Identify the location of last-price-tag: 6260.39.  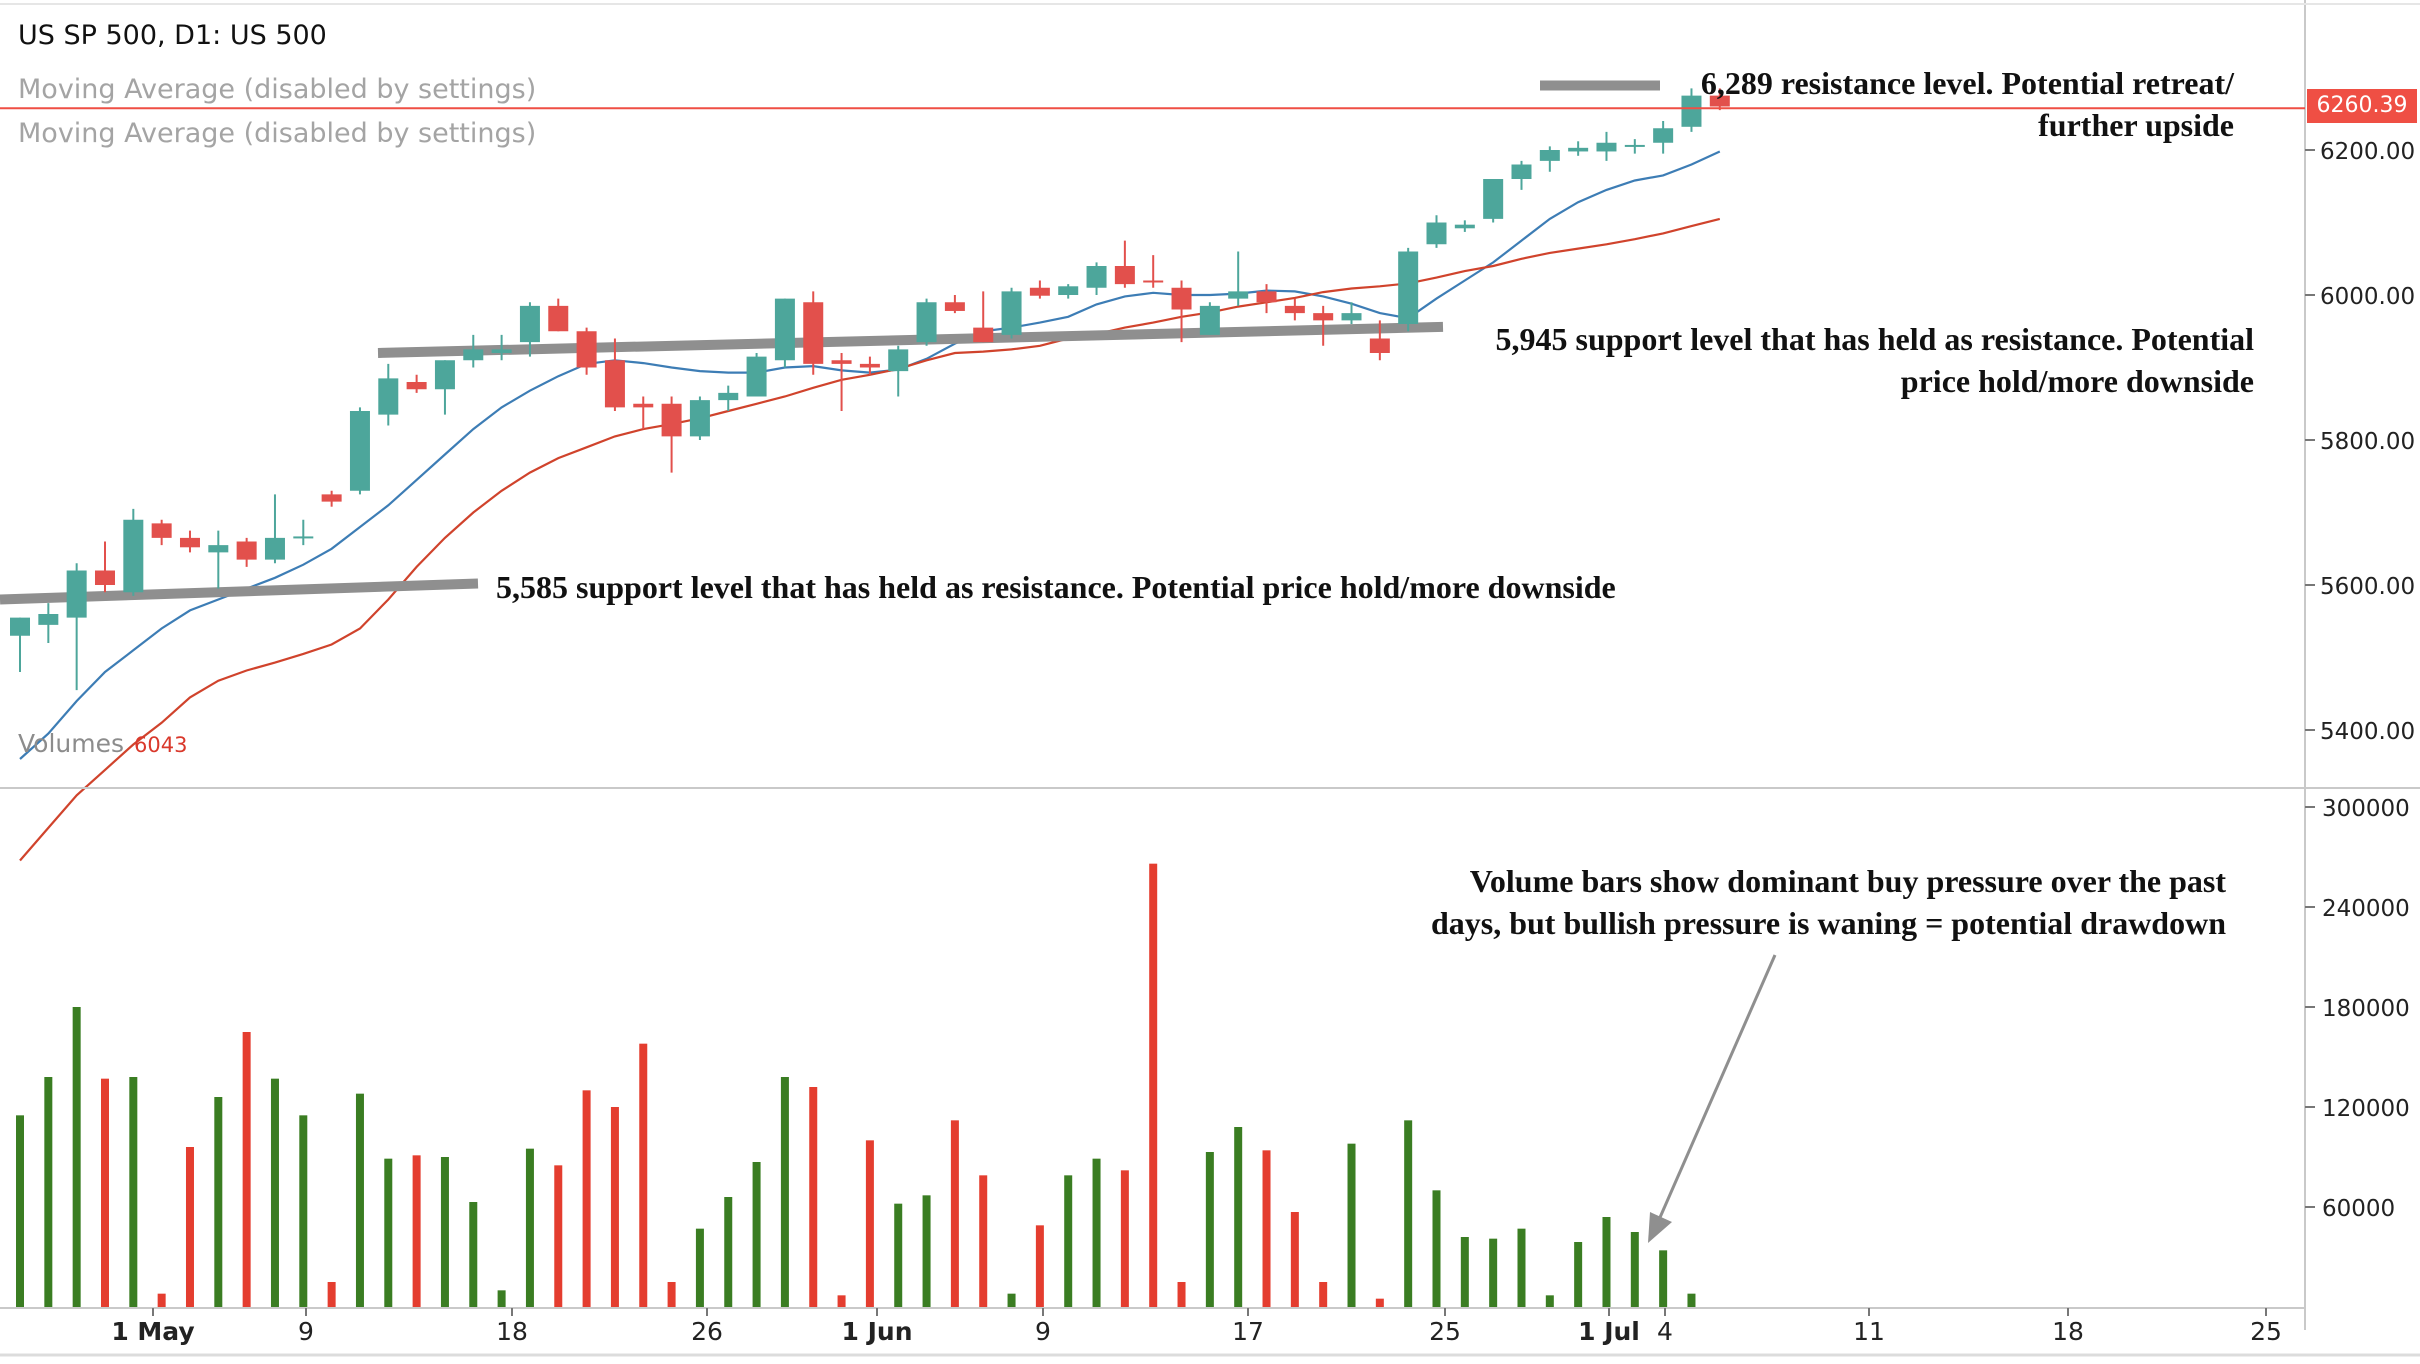
(2362, 106).